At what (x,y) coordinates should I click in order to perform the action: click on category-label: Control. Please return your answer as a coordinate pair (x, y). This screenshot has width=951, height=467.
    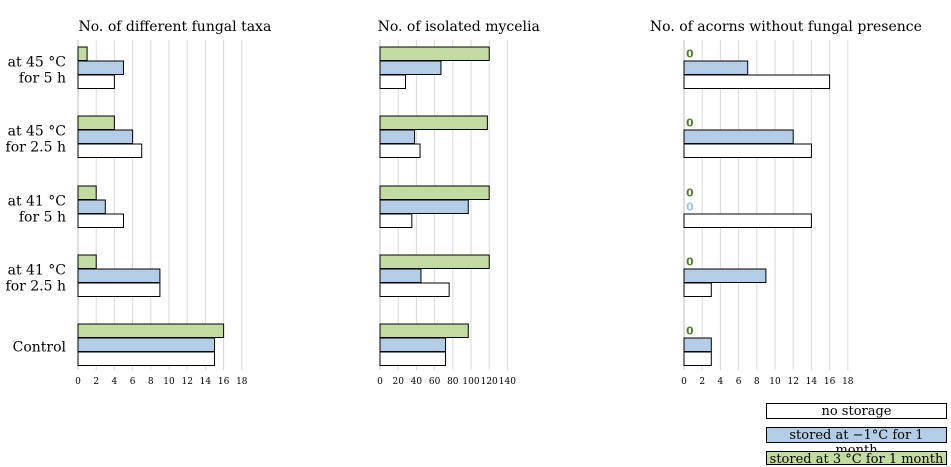
    Looking at the image, I should click on (40, 347).